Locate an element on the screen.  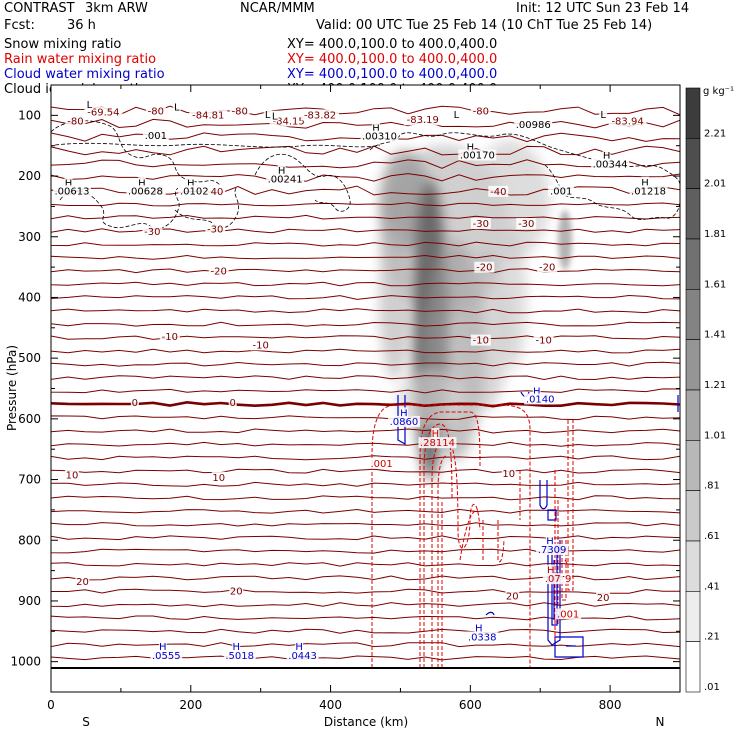
x-tick-label: 200 is located at coordinates (190, 705).